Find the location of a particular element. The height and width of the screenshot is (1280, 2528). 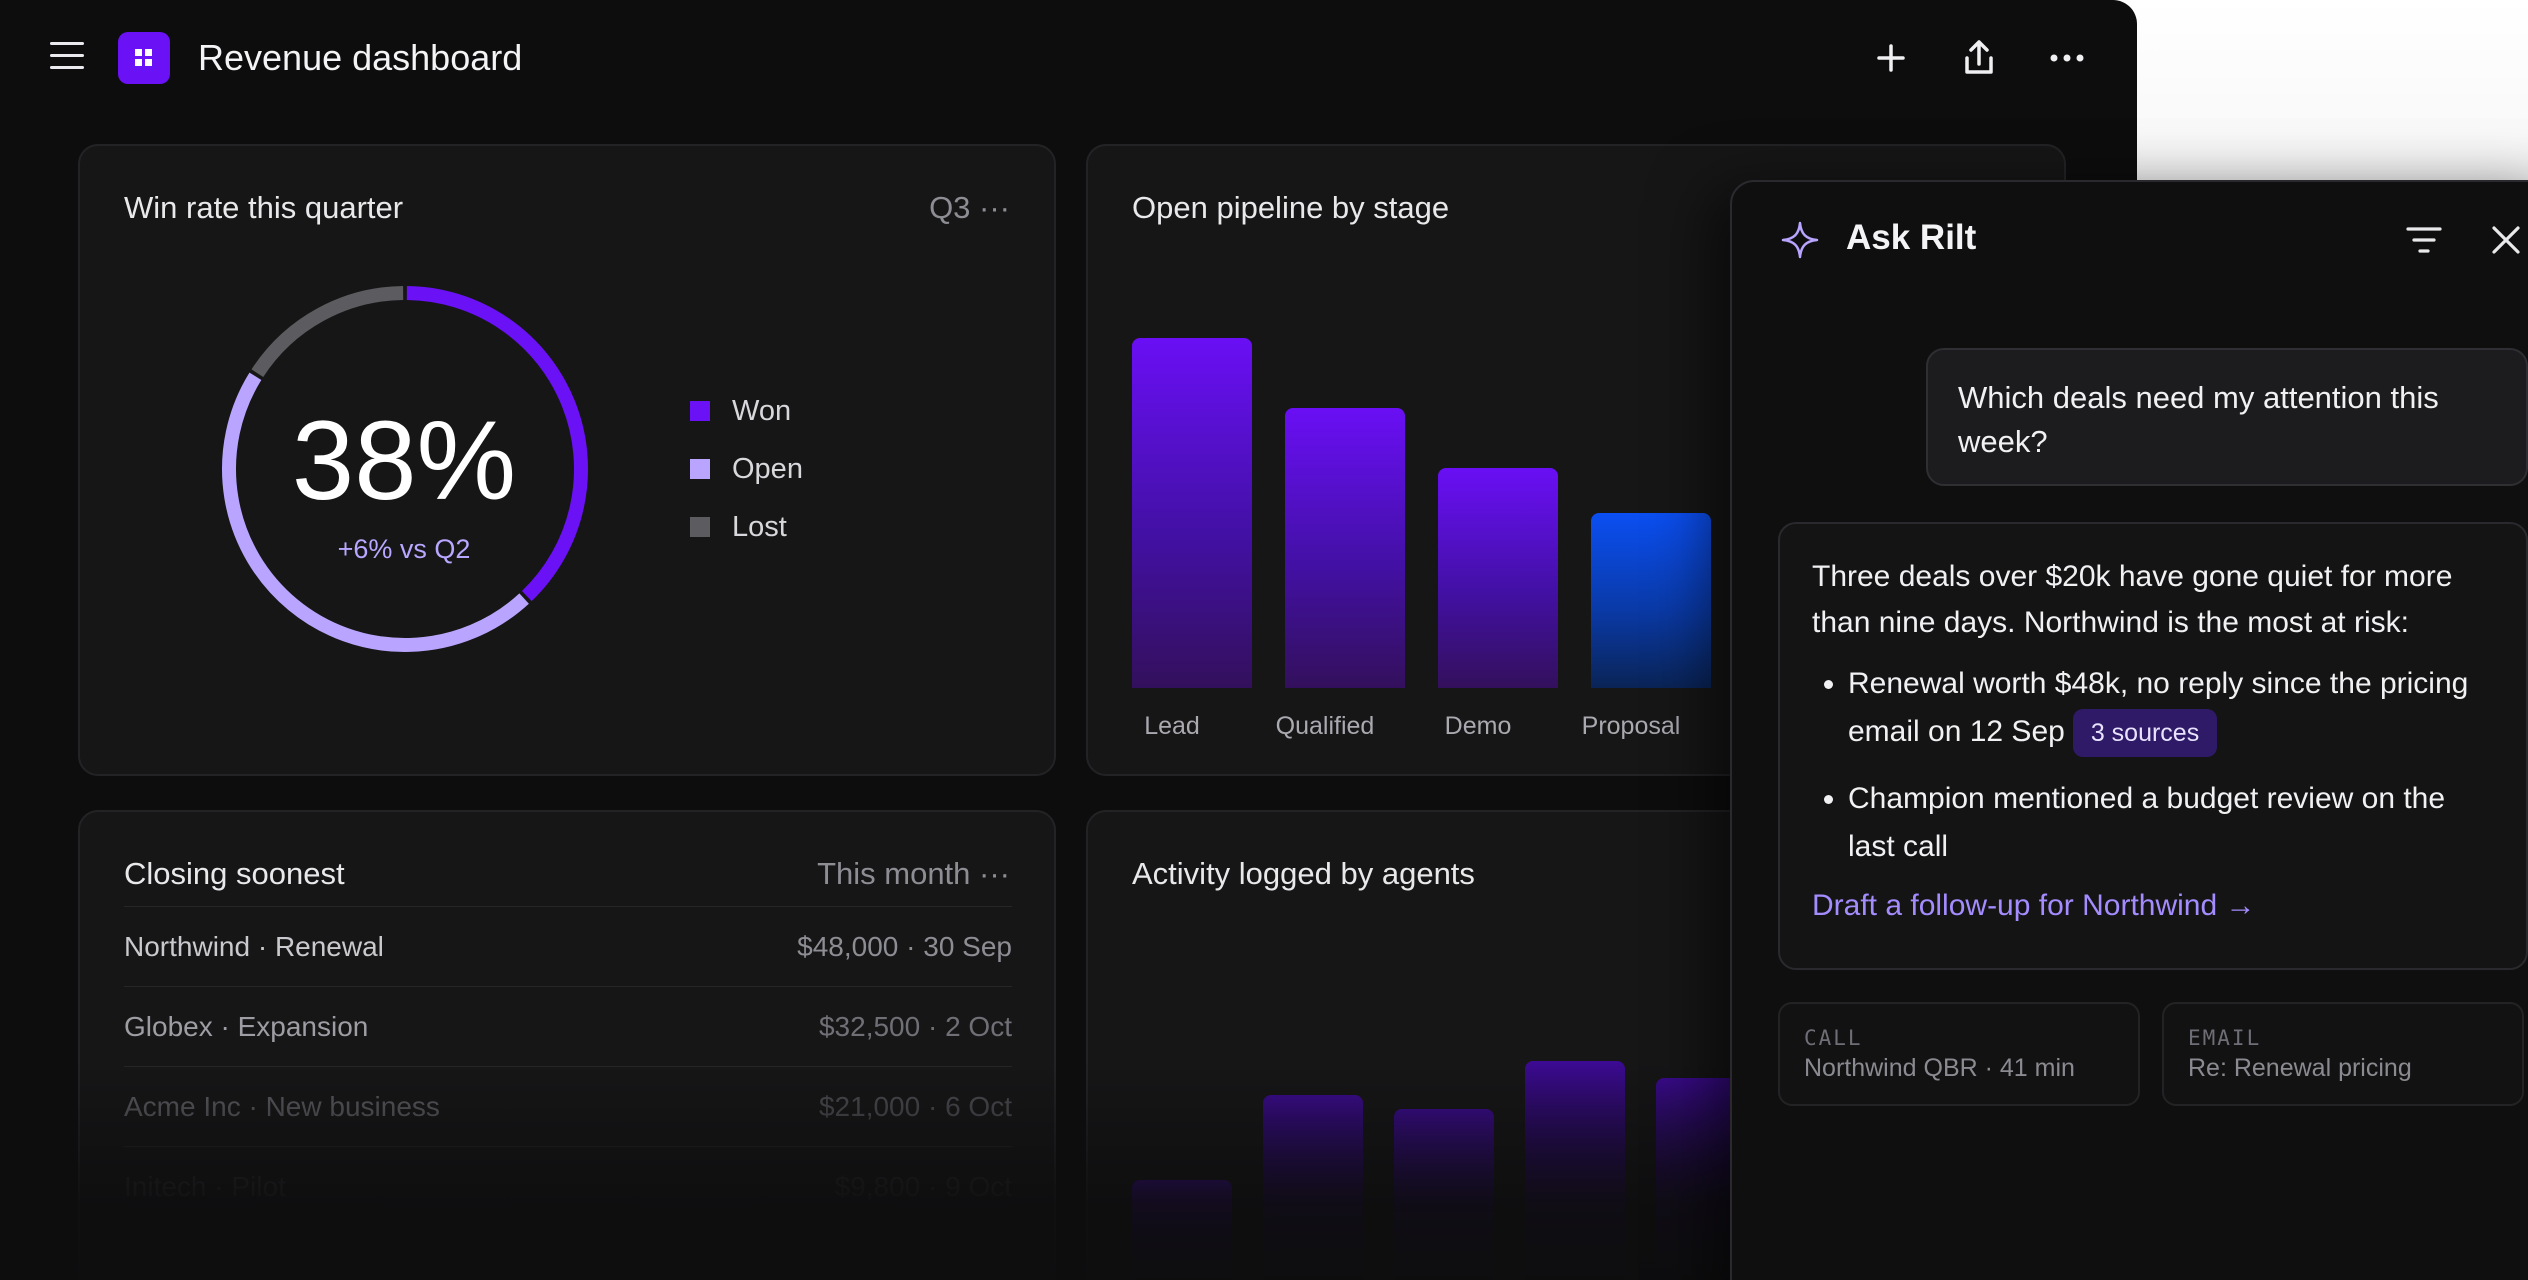

deal-name: Initech · Pilot is located at coordinates (205, 1186).